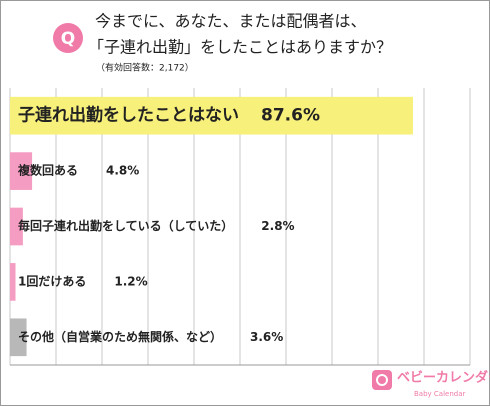 The height and width of the screenshot is (406, 490). I want to click on value-label: 3.6%, so click(266, 337).